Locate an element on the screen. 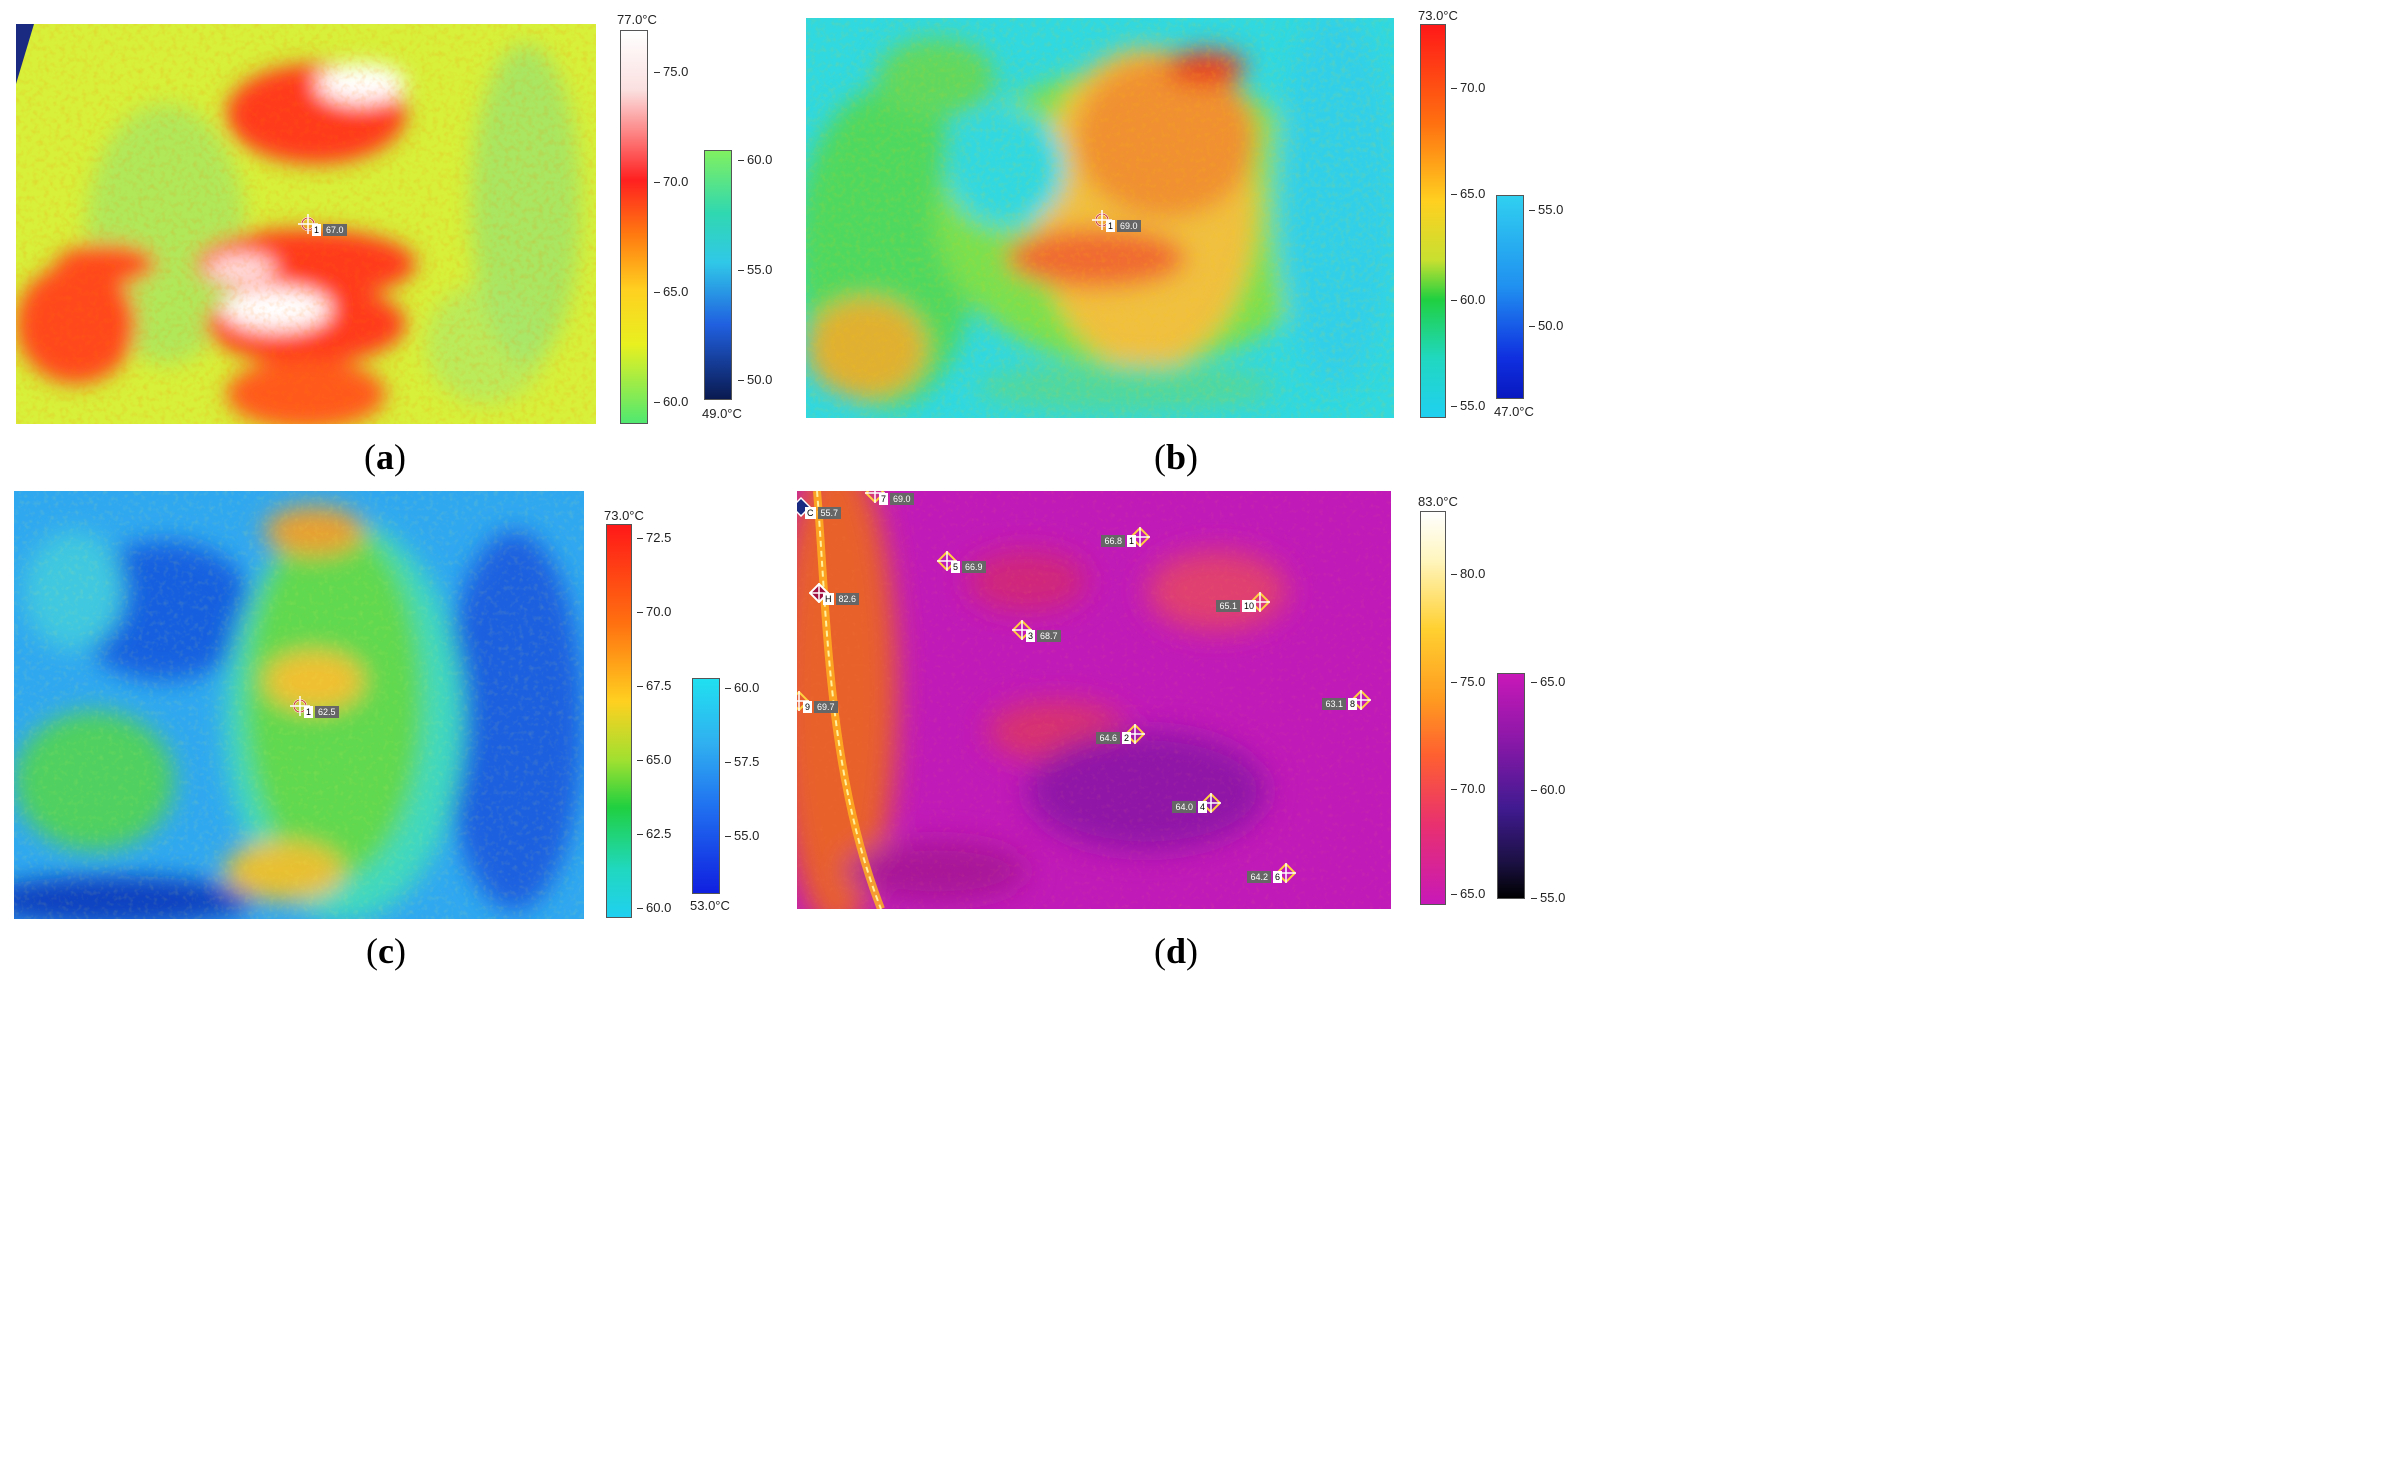  panel-caption: (a) is located at coordinates (385, 457).